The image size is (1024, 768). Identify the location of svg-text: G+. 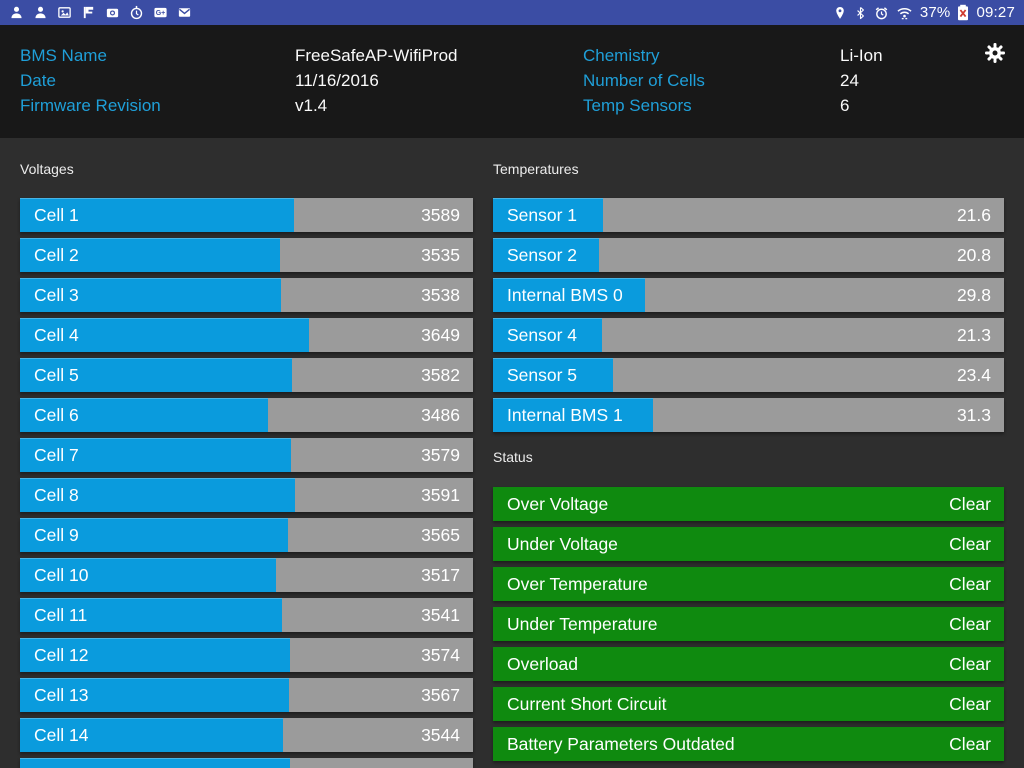
(161, 13).